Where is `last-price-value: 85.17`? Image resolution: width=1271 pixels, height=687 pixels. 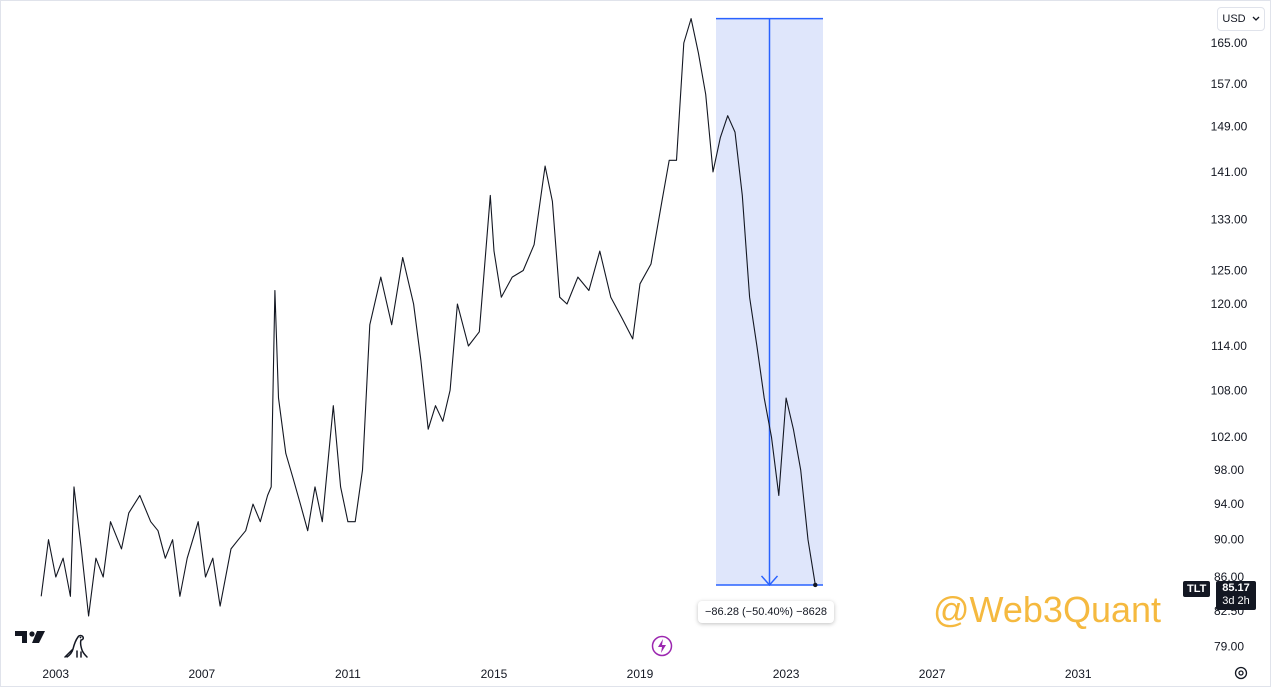
last-price-value: 85.17 is located at coordinates (1236, 588).